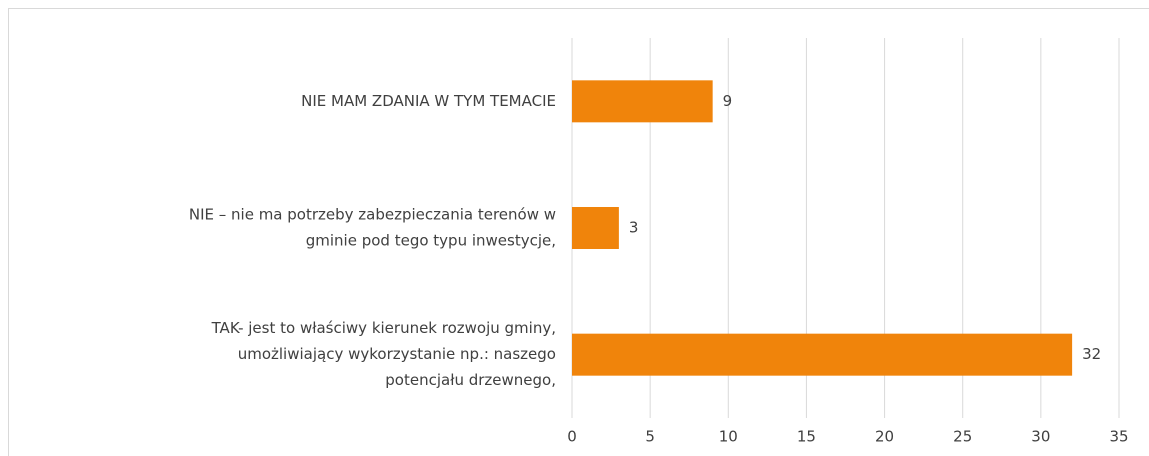 The width and height of the screenshot is (1149, 456). What do you see at coordinates (1091, 354) in the screenshot?
I see `data-label: 32` at bounding box center [1091, 354].